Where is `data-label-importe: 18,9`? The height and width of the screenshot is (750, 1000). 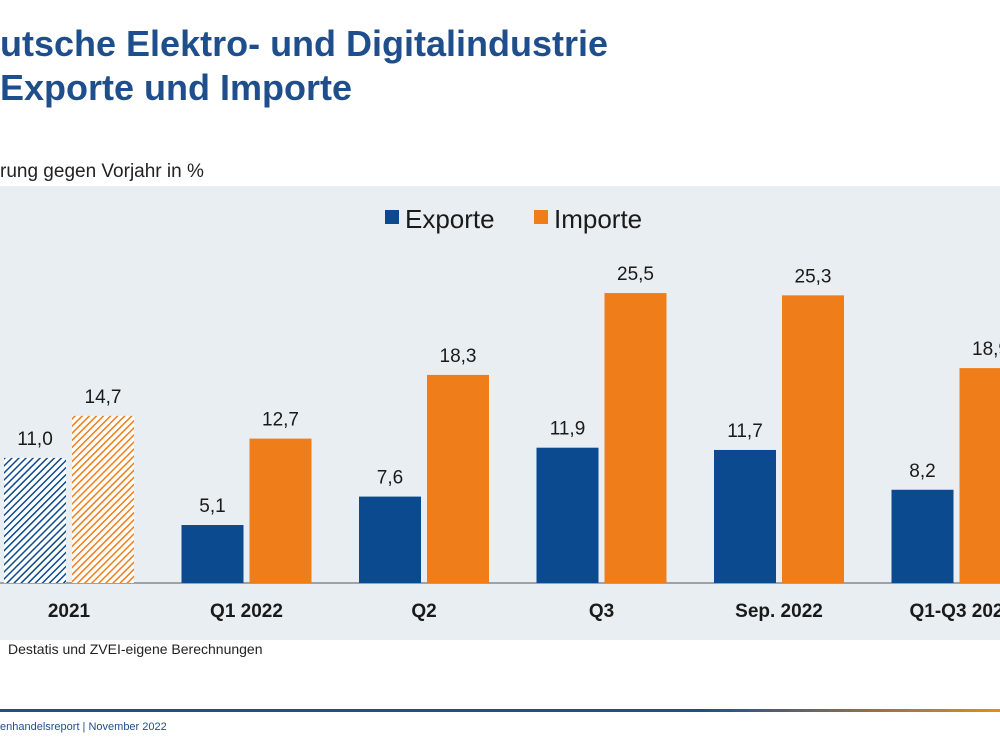
data-label-importe: 18,9 is located at coordinates (986, 349).